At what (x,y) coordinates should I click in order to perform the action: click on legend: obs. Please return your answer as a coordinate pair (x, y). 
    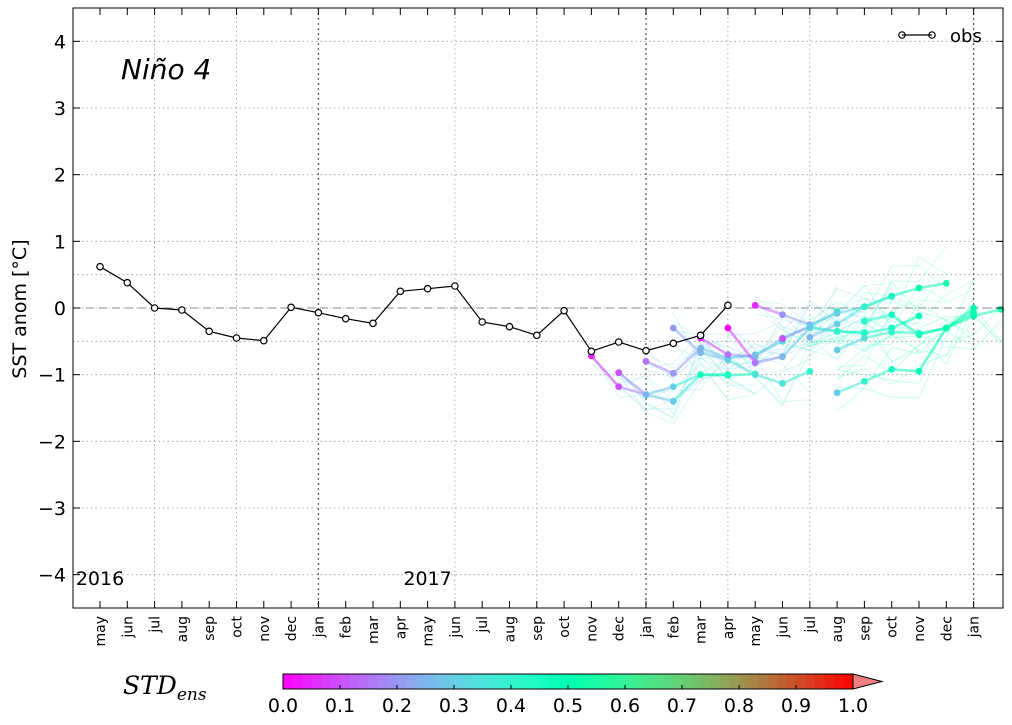
    Looking at the image, I should click on (940, 36).